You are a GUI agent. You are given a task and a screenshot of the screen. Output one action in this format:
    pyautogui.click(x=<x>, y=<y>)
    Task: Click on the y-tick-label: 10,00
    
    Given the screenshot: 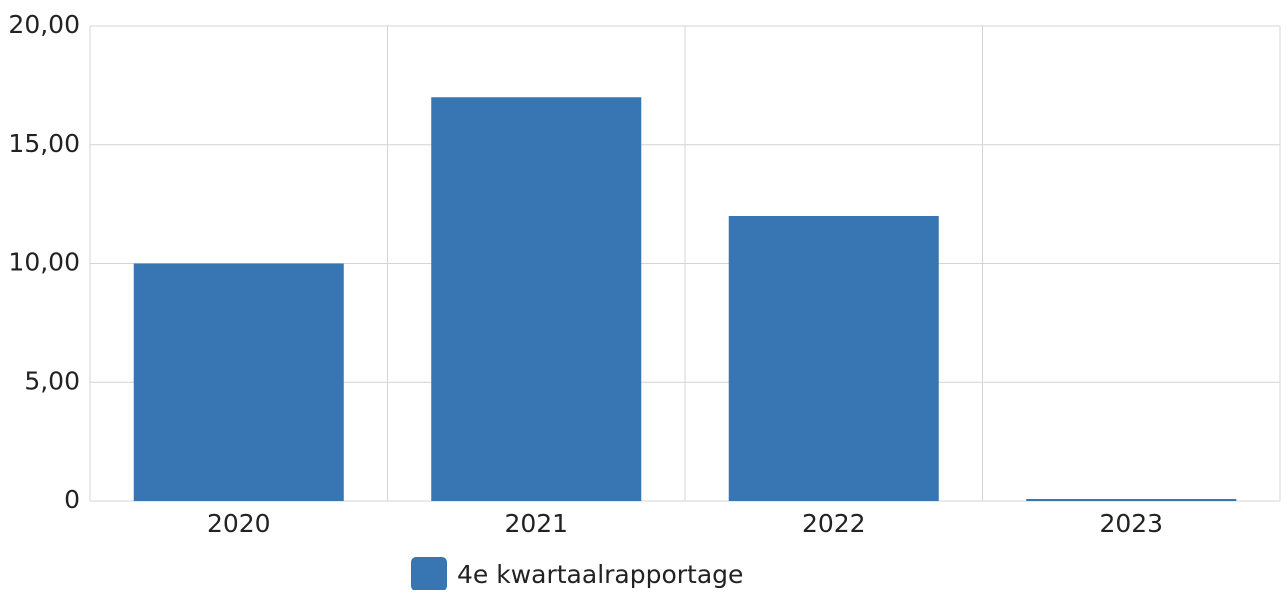 What is the action you would take?
    pyautogui.click(x=44, y=262)
    